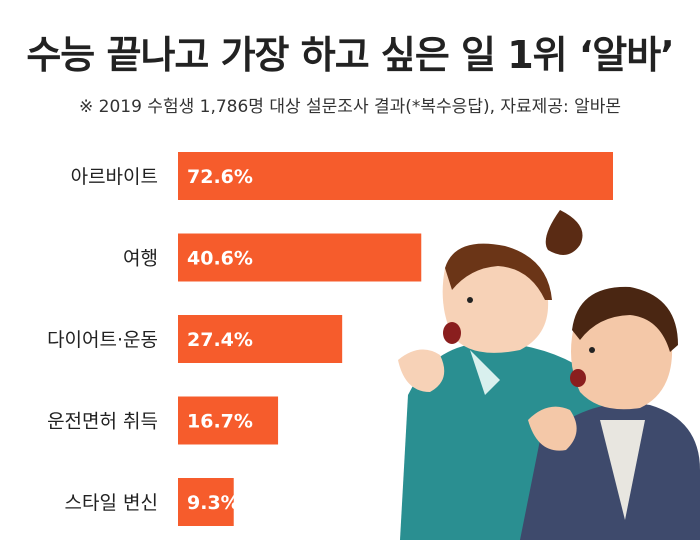 This screenshot has height=540, width=700. What do you see at coordinates (220, 177) in the screenshot?
I see `value-label: 72.6%` at bounding box center [220, 177].